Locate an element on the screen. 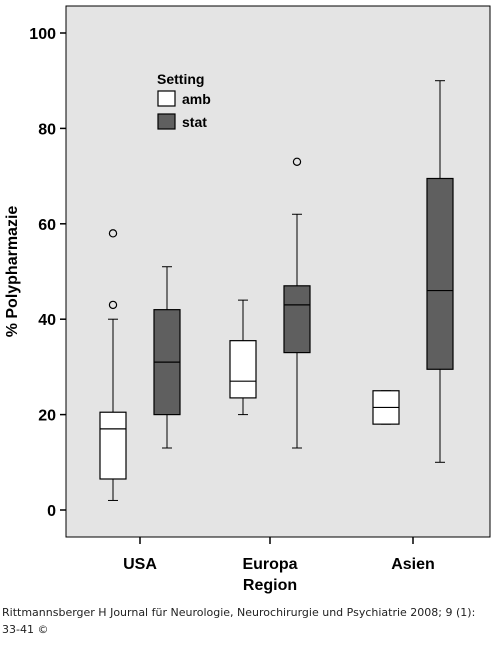  x-tick-label: Asien is located at coordinates (413, 564).